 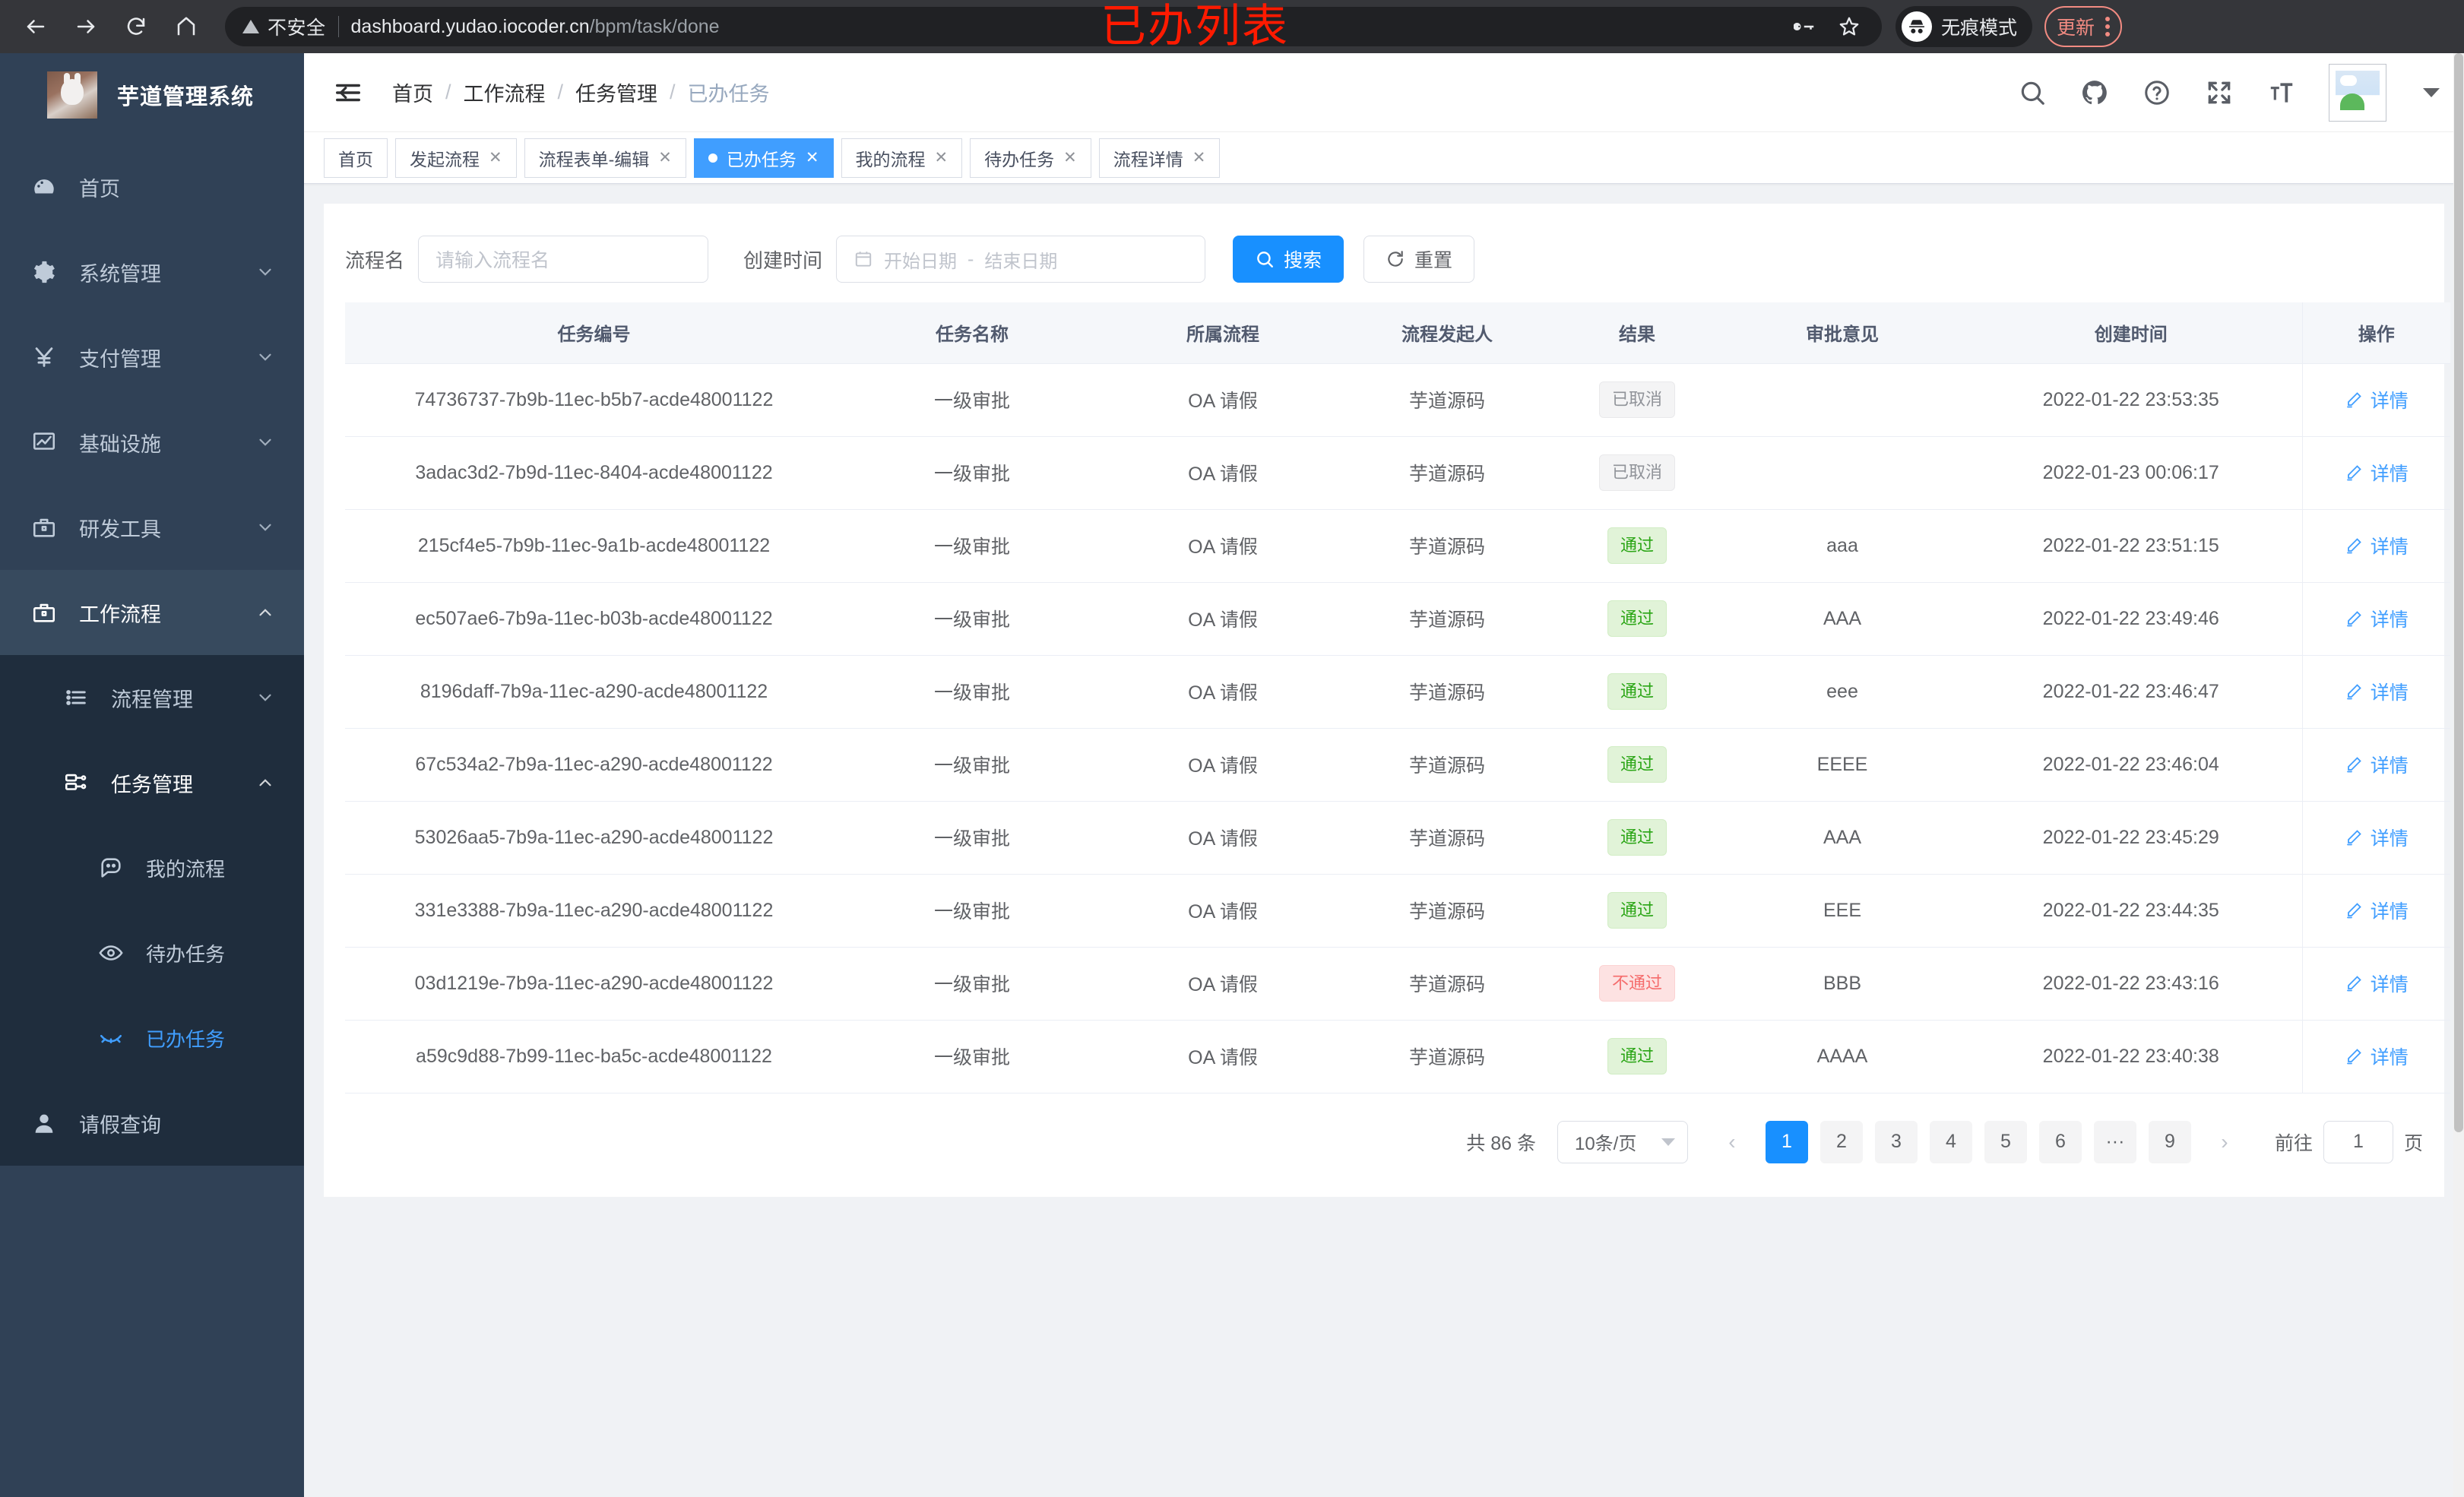 What do you see at coordinates (136, 27) in the screenshot?
I see `reload-button` at bounding box center [136, 27].